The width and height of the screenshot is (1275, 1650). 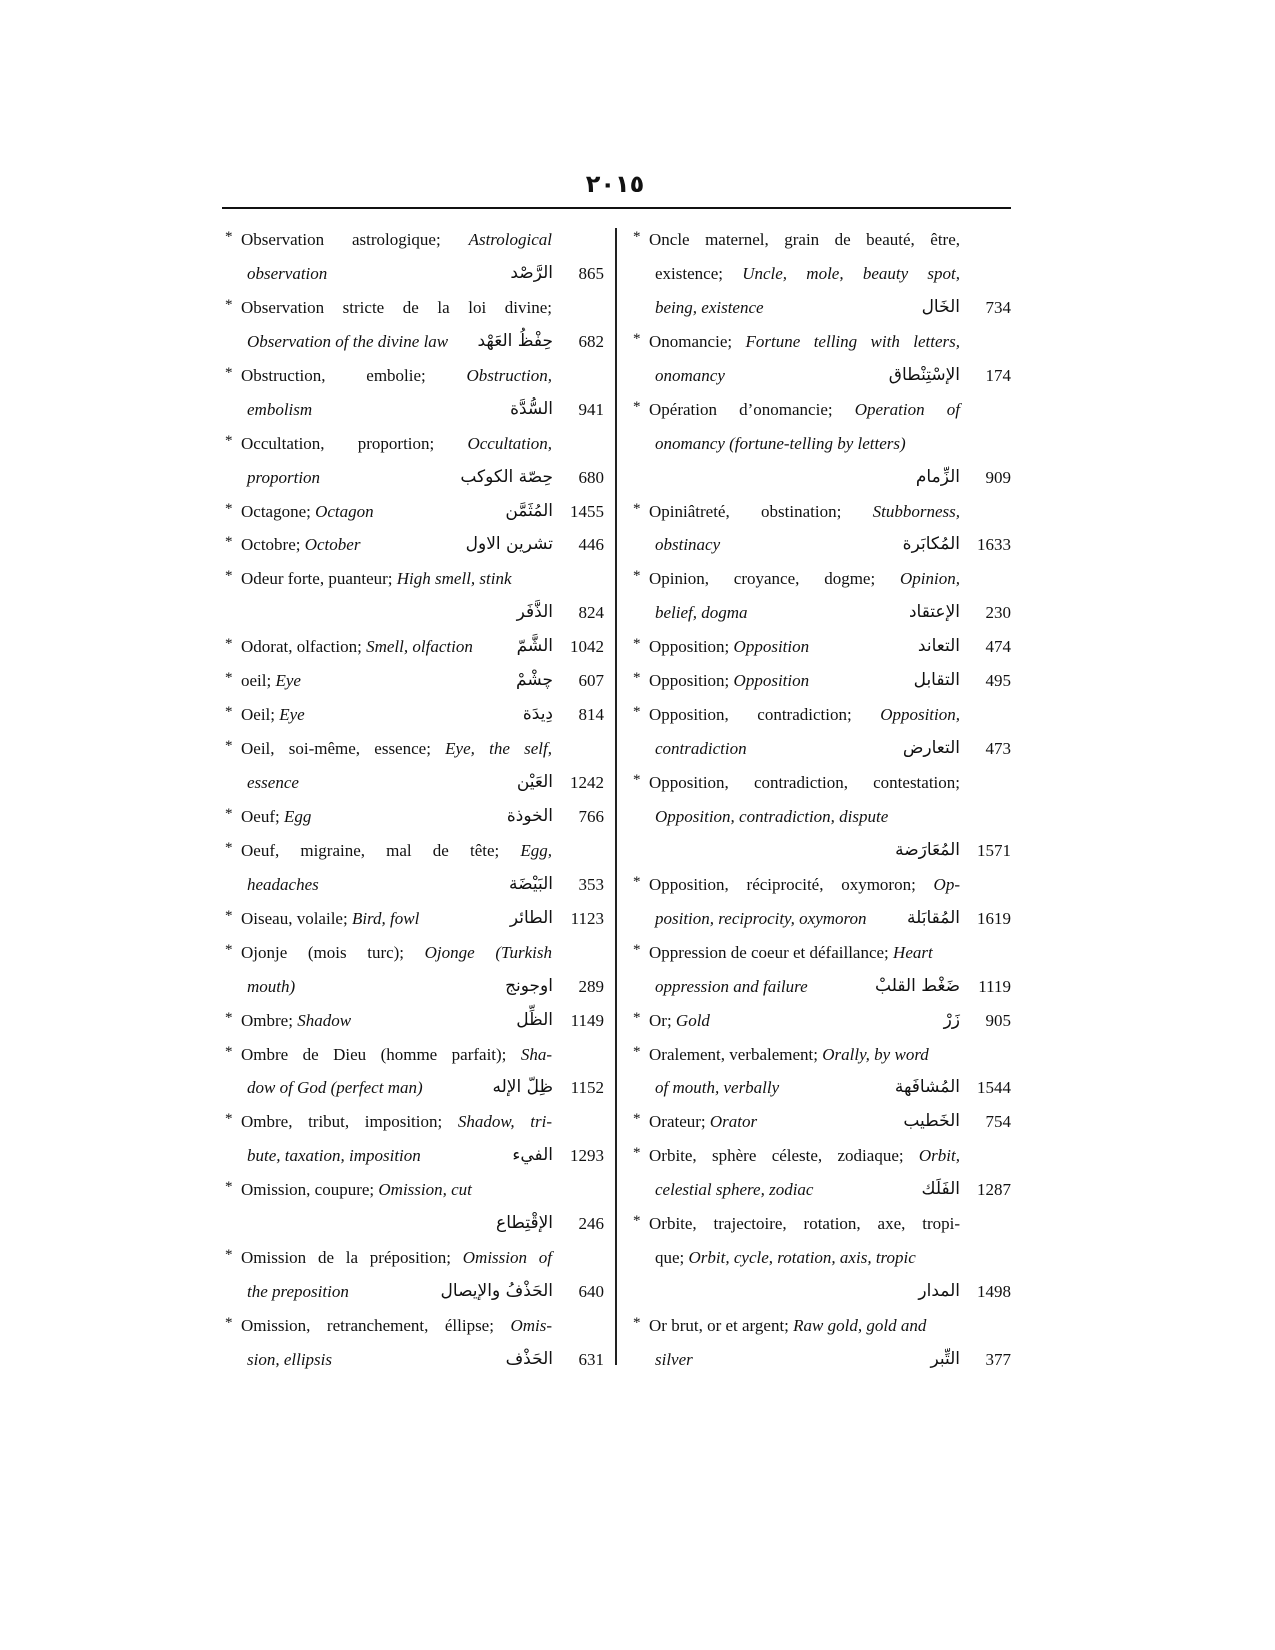 What do you see at coordinates (347, 342) in the screenshot?
I see `entry-text: Observation of the divine law` at bounding box center [347, 342].